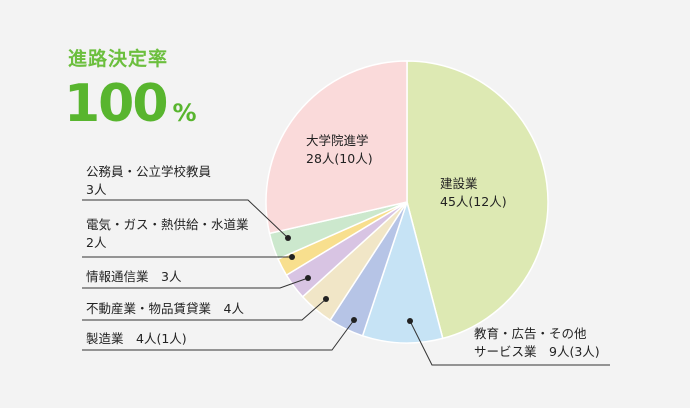 Image resolution: width=690 pixels, height=408 pixels. I want to click on rate-value: 100, so click(116, 104).